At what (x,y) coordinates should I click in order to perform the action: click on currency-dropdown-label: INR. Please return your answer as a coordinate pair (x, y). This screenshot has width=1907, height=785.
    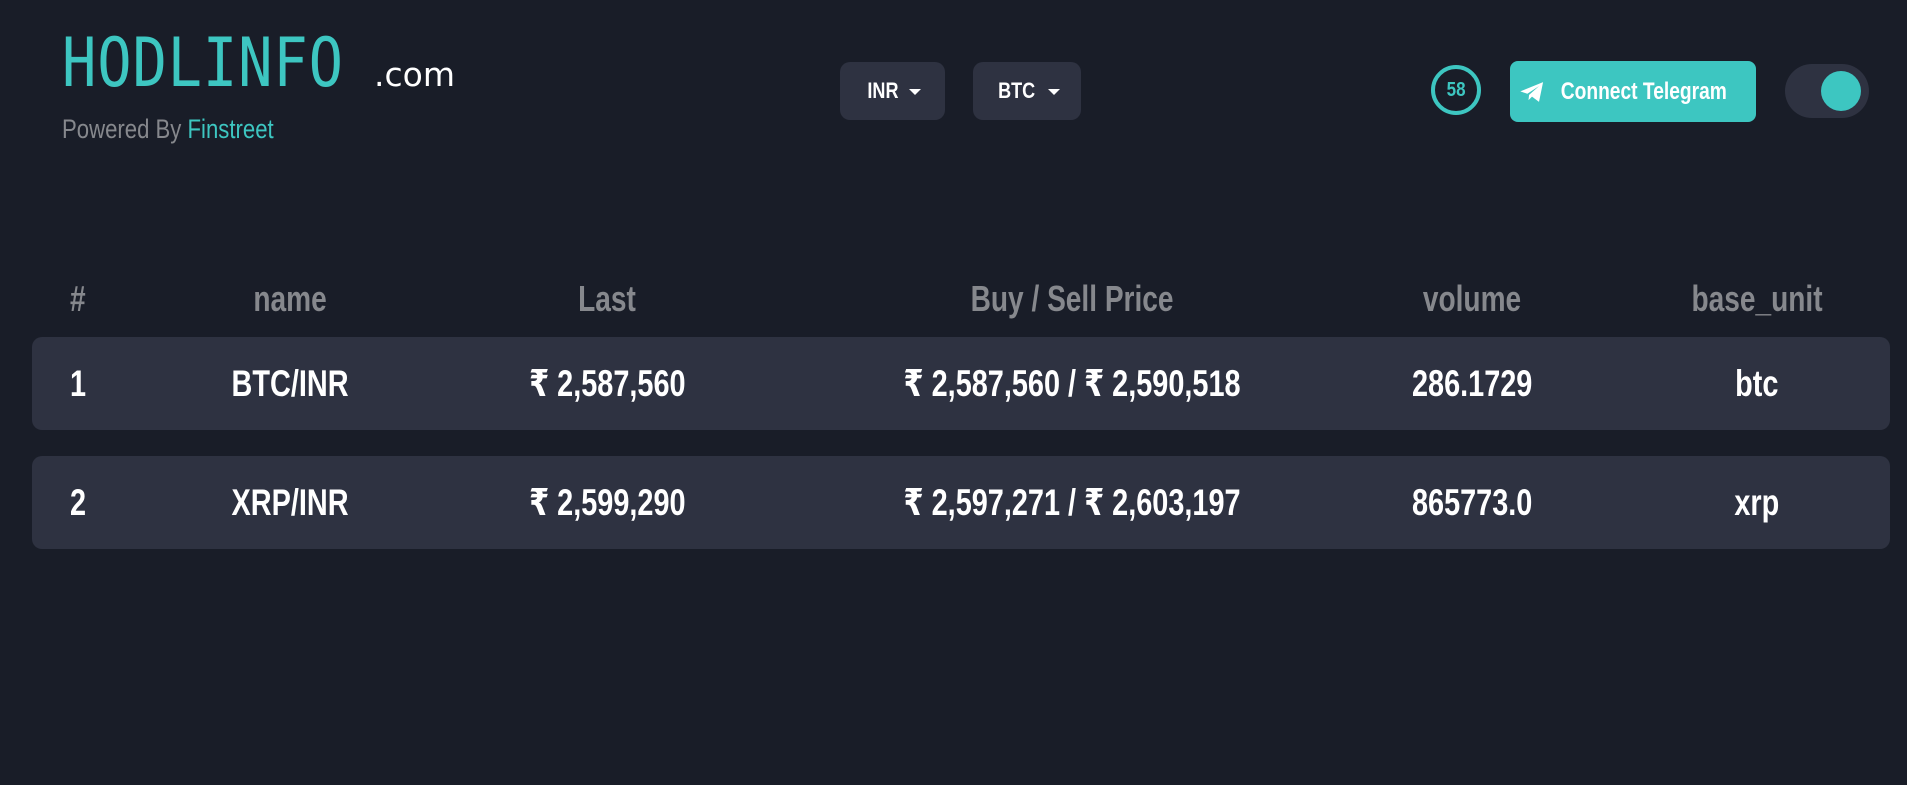
    Looking at the image, I should click on (882, 90).